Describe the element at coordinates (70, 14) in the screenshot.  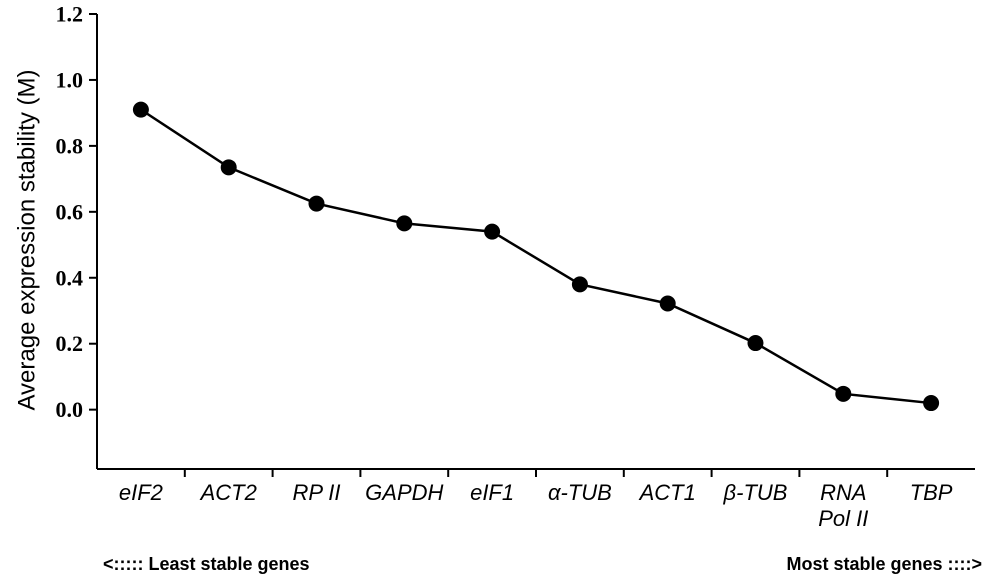
I see `y-tick-label: 1.2` at that location.